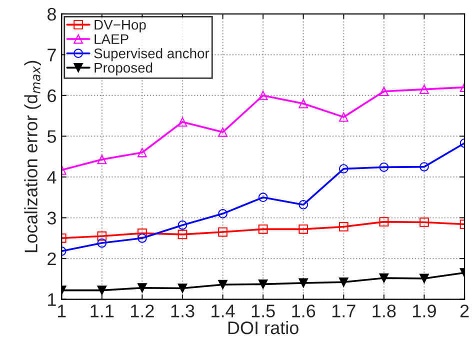 The image size is (474, 348). What do you see at coordinates (152, 55) in the screenshot?
I see `legend-label: Supervised anchor` at bounding box center [152, 55].